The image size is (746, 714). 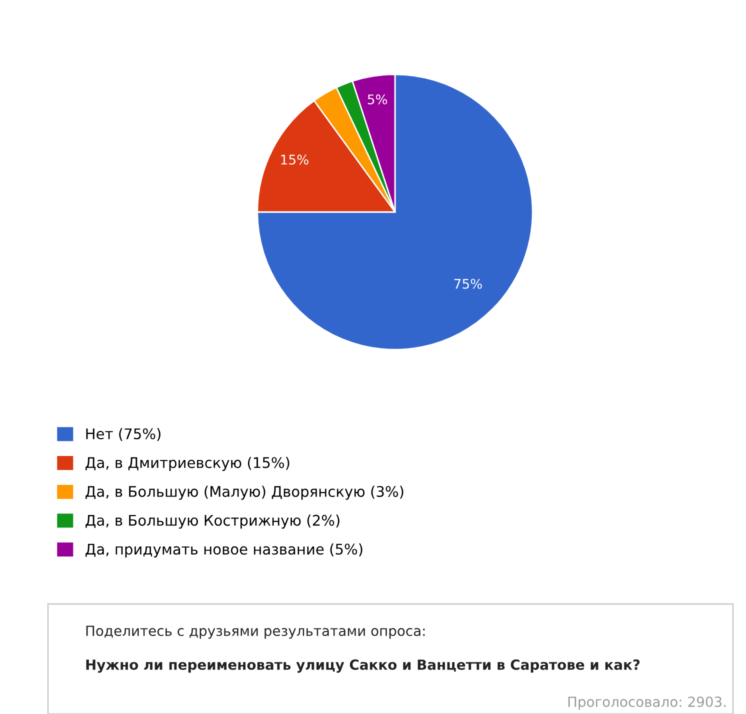 I want to click on pie-slice, so click(x=395, y=212).